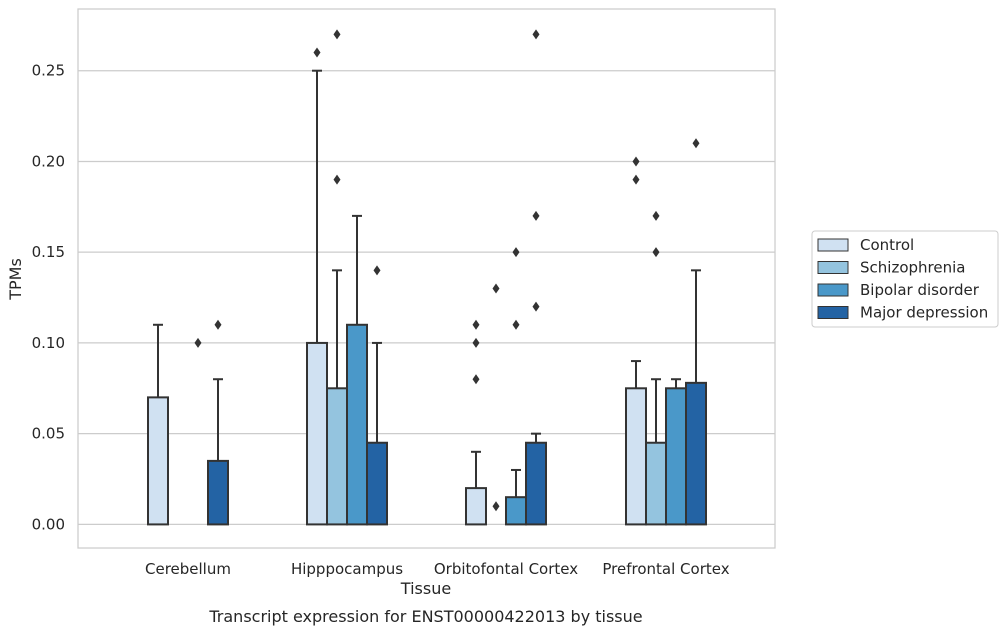 The height and width of the screenshot is (634, 1007). Describe the element at coordinates (48, 298) in the screenshot. I see `y-tick-labels: 0.00 0.05 0.10 0.15 0.20 0.25` at that location.